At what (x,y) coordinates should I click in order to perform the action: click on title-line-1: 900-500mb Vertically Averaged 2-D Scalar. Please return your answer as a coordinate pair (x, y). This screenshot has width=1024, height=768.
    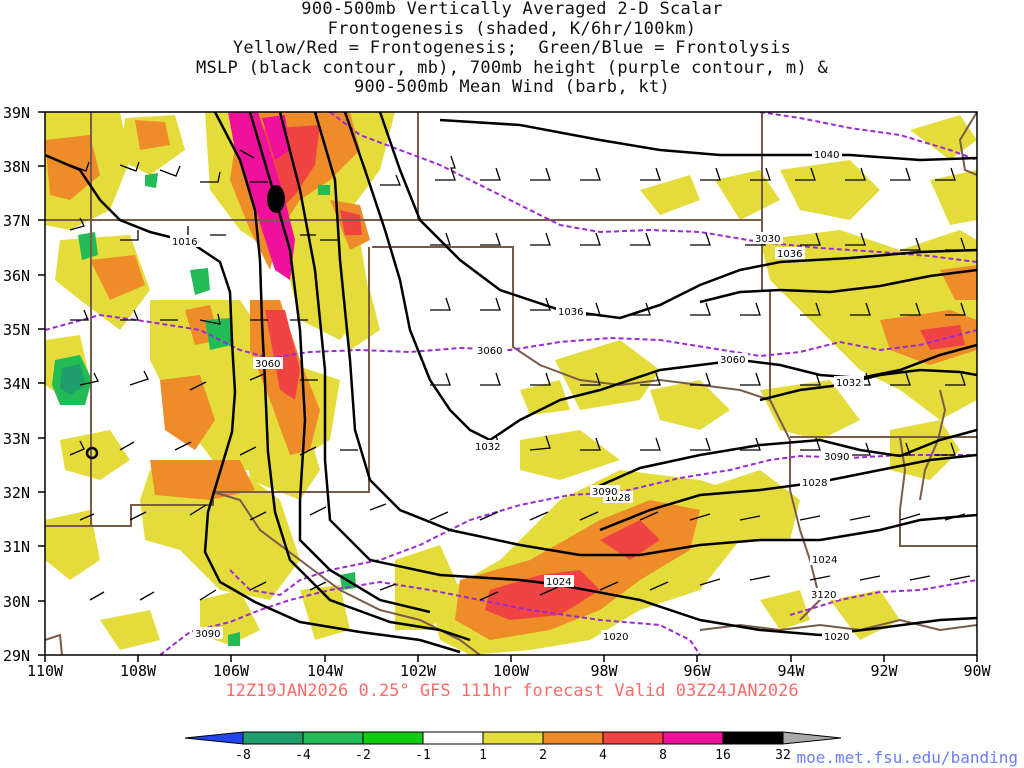
    Looking at the image, I should click on (512, 9).